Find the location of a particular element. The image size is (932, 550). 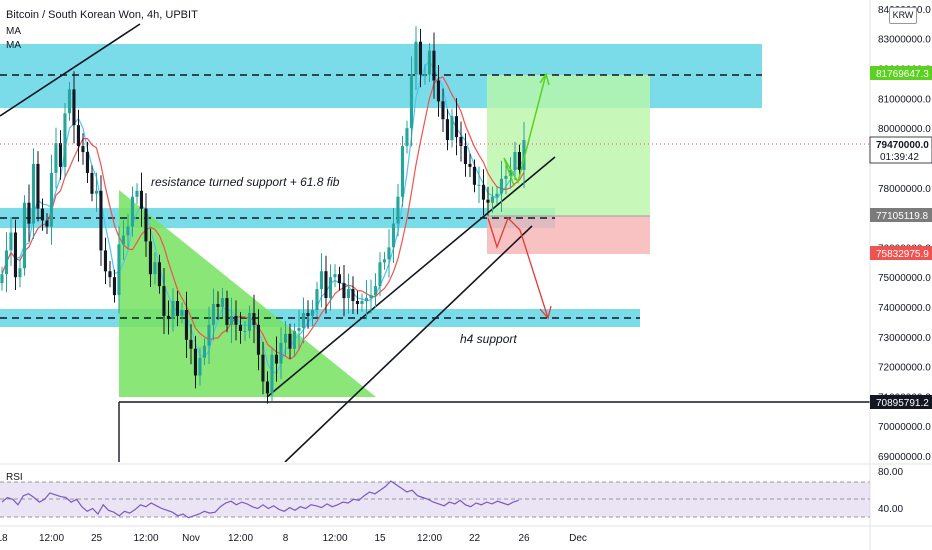

time-tick: 15 is located at coordinates (380, 538).